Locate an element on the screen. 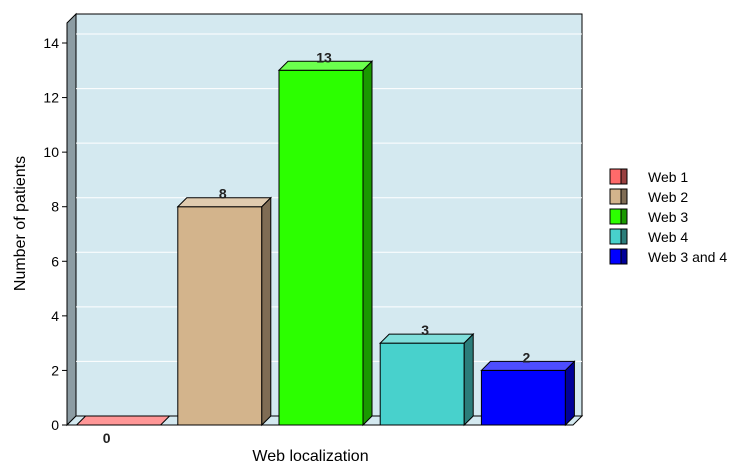 The image size is (742, 472). y-tick-label: 8 is located at coordinates (55, 207).